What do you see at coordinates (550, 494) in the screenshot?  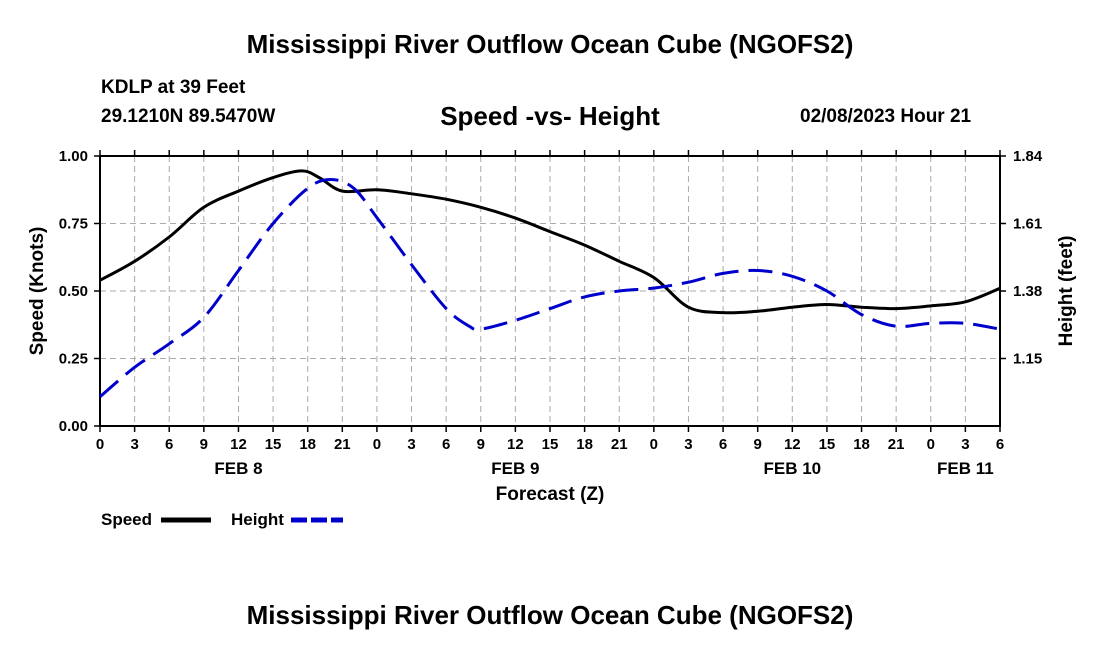 I see `x-axis-label: Forecast (Z)` at bounding box center [550, 494].